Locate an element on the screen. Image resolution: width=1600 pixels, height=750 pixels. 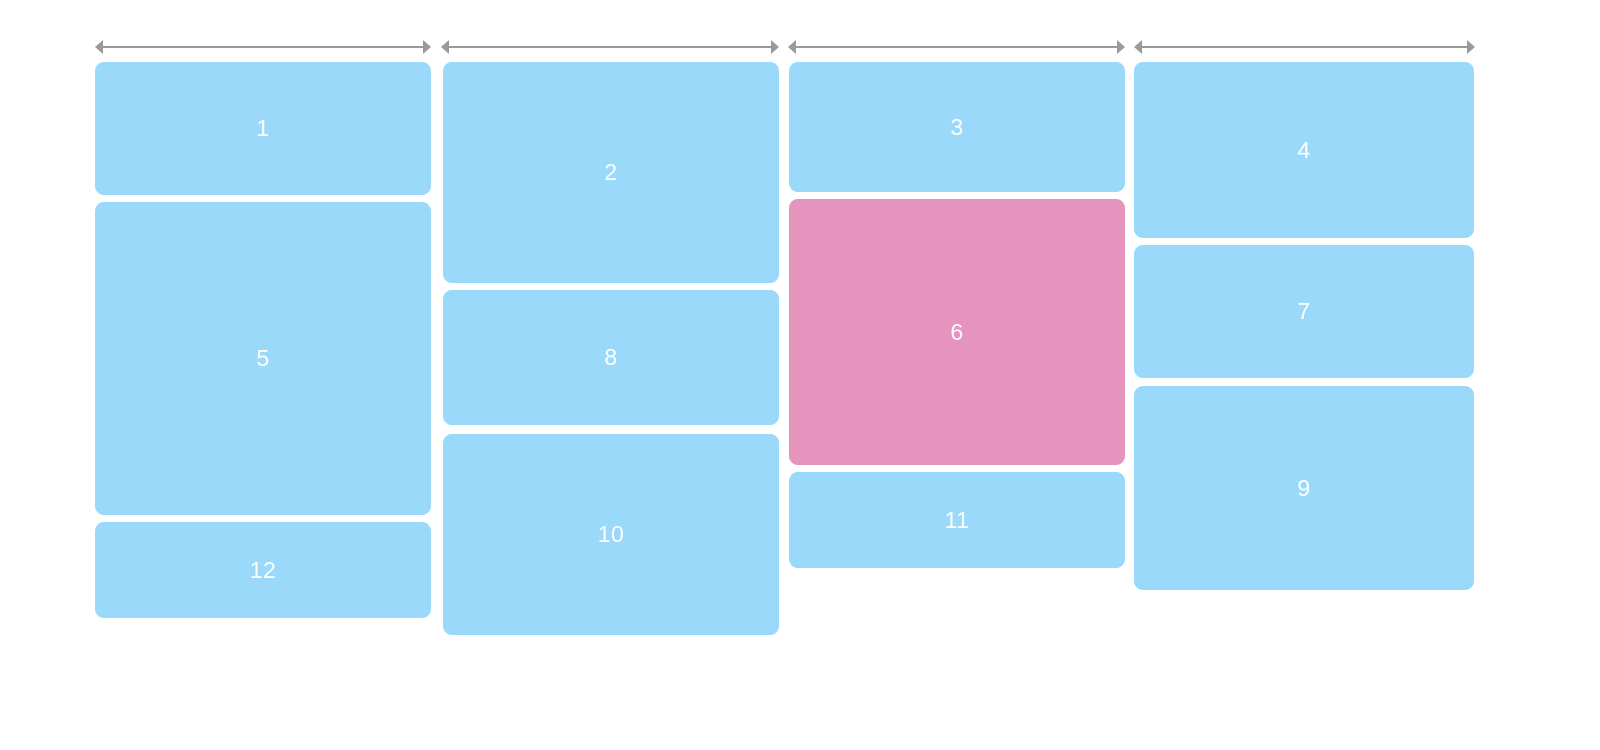
layout-box-label: 9 is located at coordinates (1304, 487).